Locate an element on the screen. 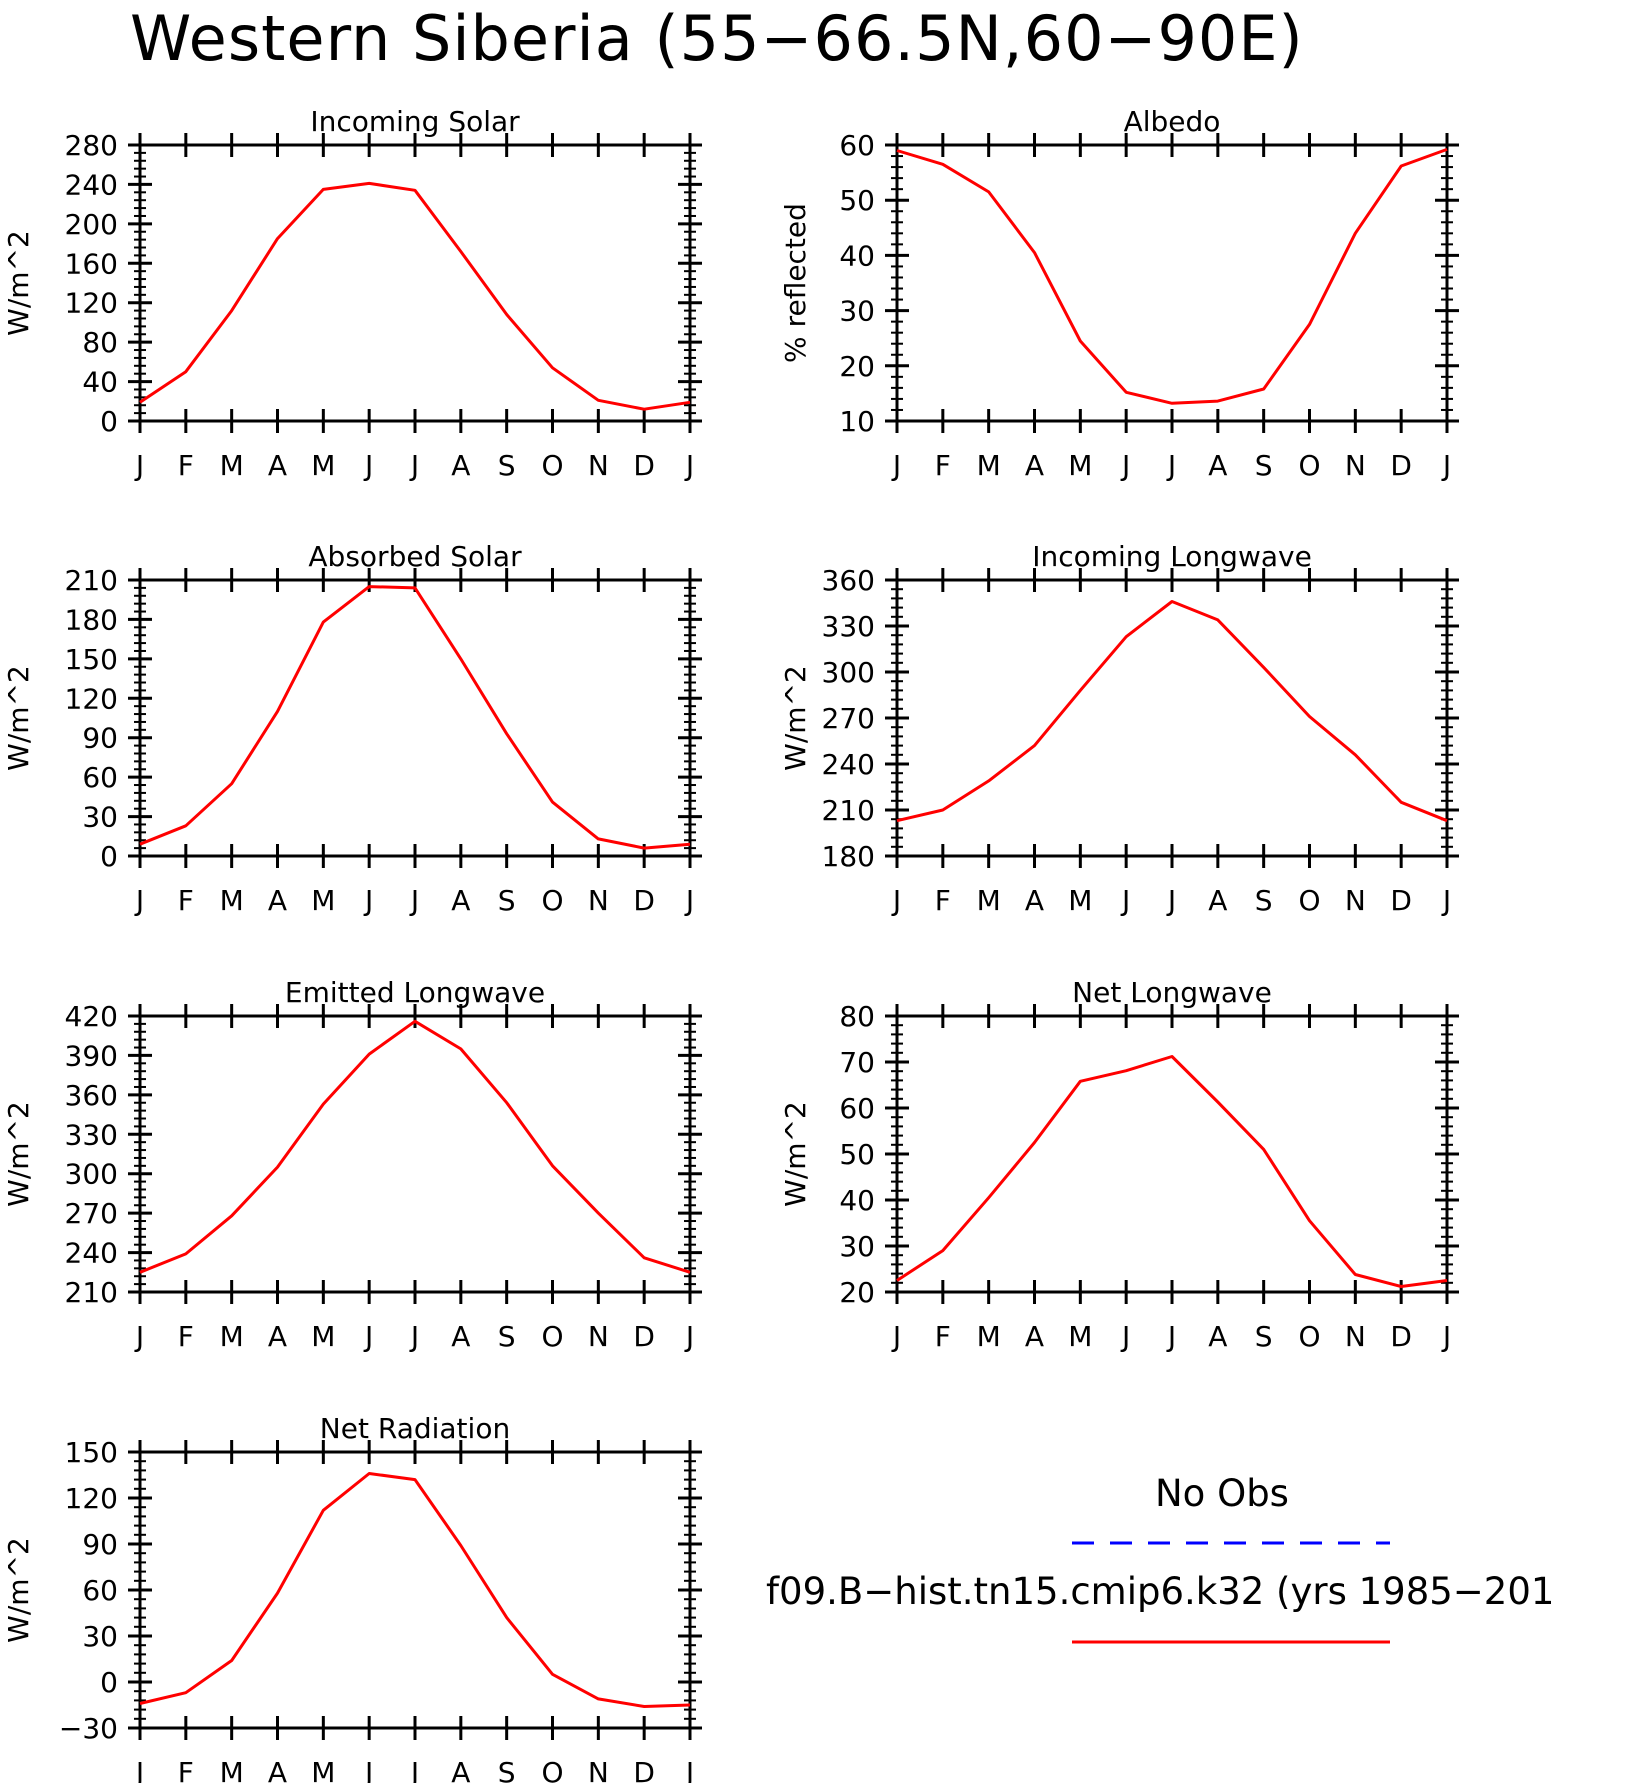 Image resolution: width=1643 pixels, height=1783 pixels. y-tick-label: 80 is located at coordinates (100, 342).